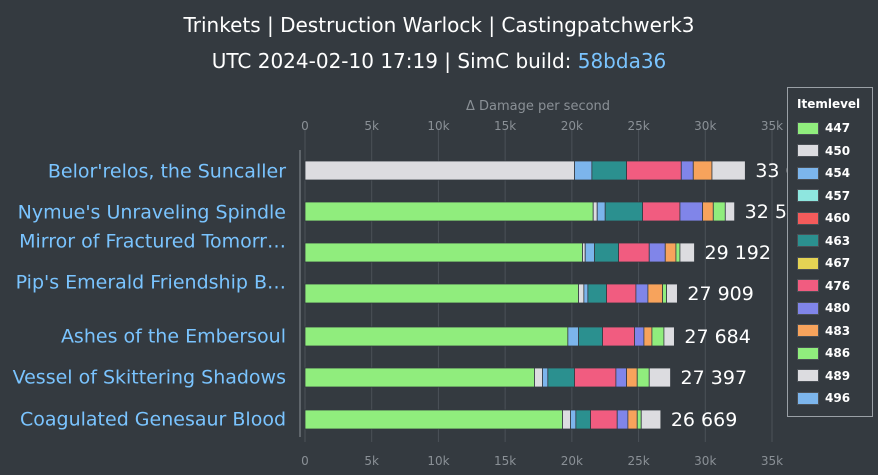 Image resolution: width=878 pixels, height=475 pixels. What do you see at coordinates (834, 196) in the screenshot?
I see `legend-item: 457` at bounding box center [834, 196].